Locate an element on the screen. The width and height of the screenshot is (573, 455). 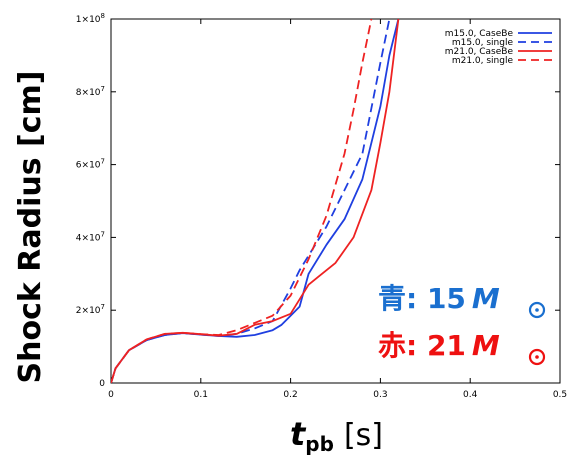
x-tick-label: 0.1 is located at coordinates (201, 395).